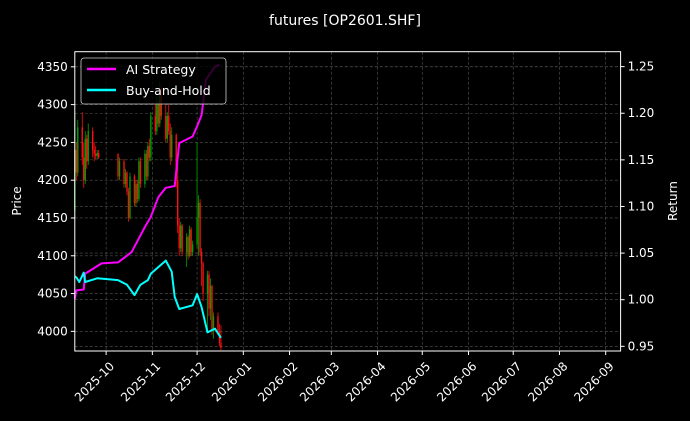 This screenshot has width=690, height=421. I want to click on y-axis-right-label: Return, so click(673, 201).